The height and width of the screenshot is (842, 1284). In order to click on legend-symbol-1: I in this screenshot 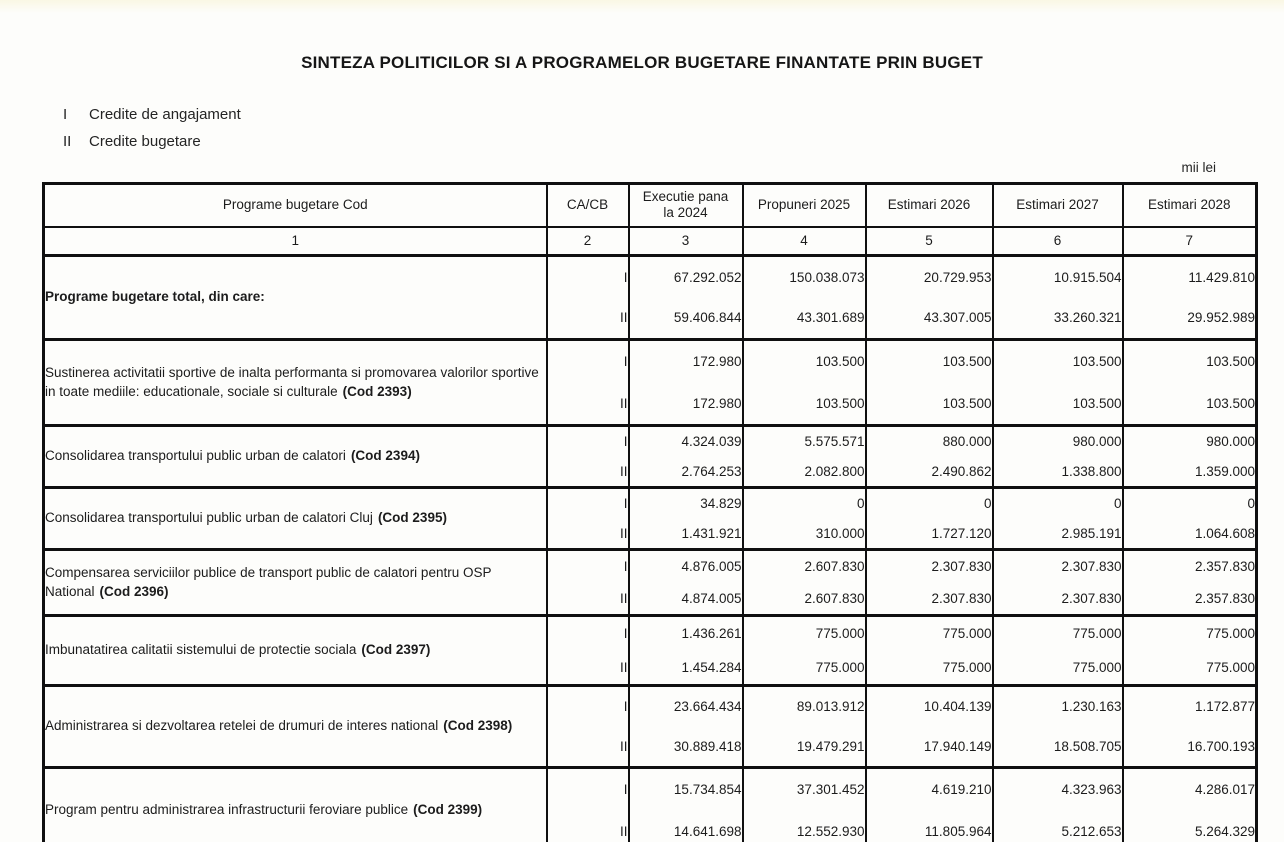, I will do `click(65, 114)`.